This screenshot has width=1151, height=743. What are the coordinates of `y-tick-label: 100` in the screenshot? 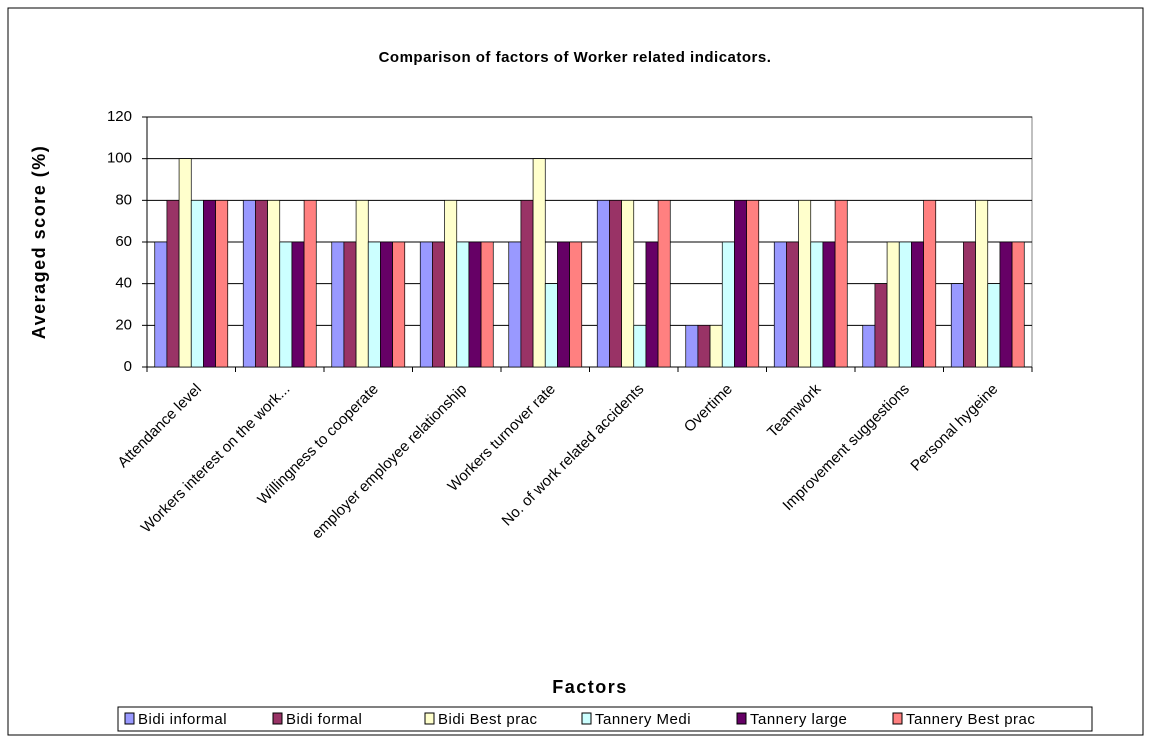 It's located at (119, 158).